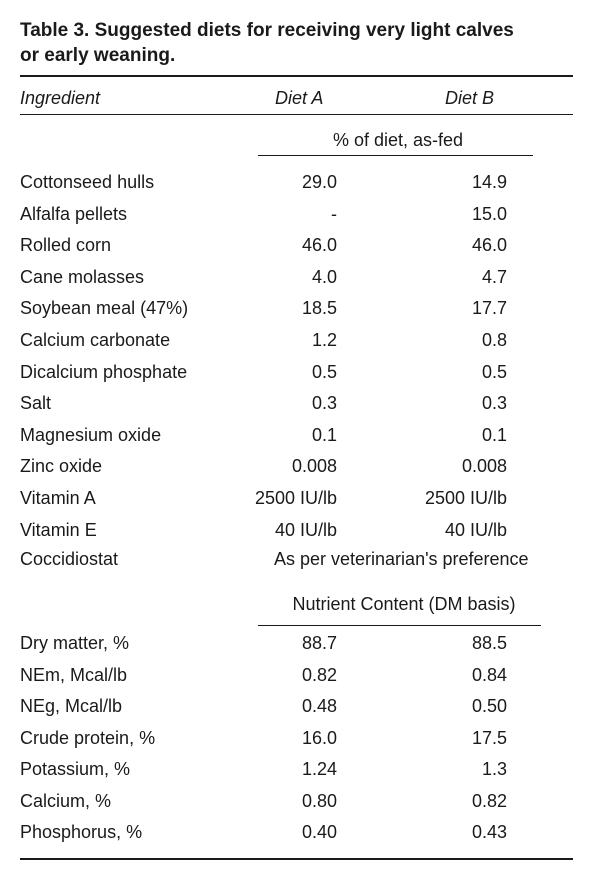 This screenshot has height=889, width=600. I want to click on row-value-diet-b: 2500 IU/lb, so click(465, 498).